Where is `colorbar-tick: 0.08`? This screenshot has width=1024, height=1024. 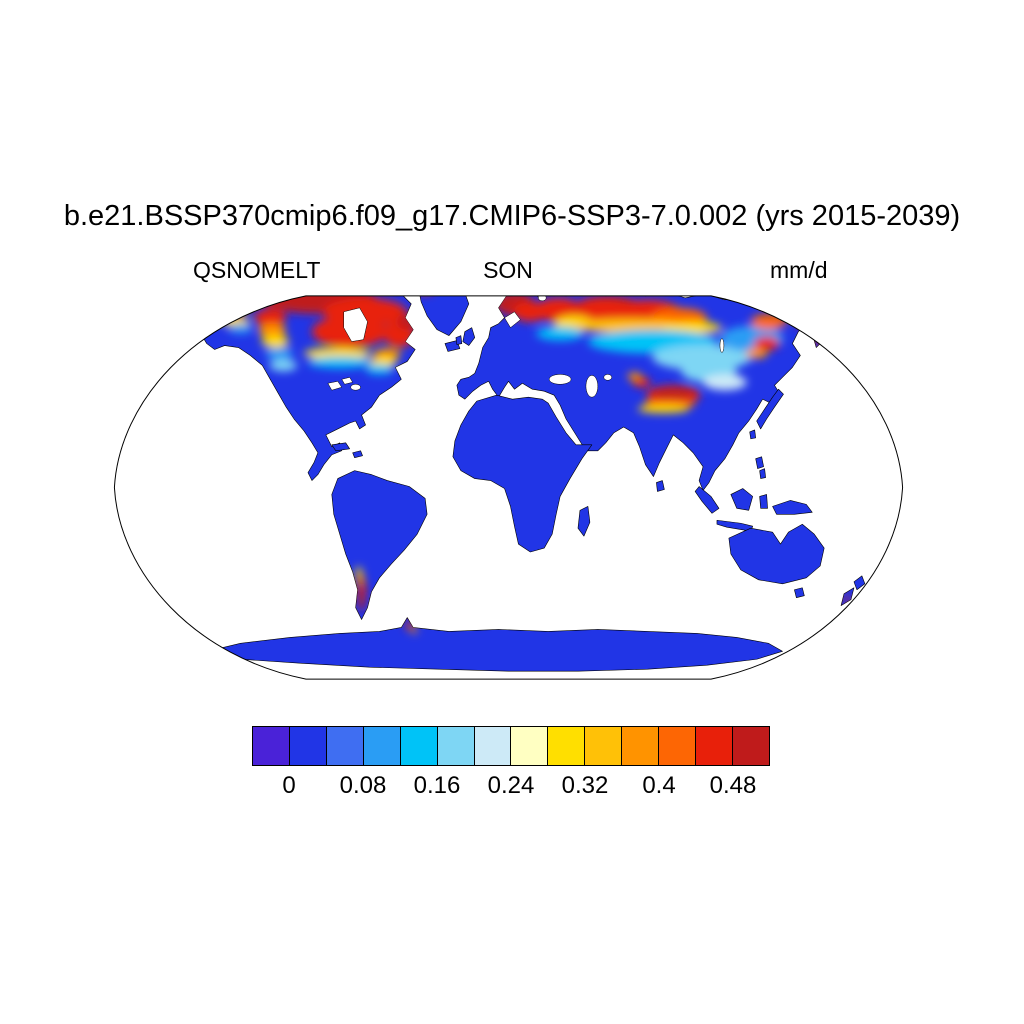
colorbar-tick: 0.08 is located at coordinates (363, 785).